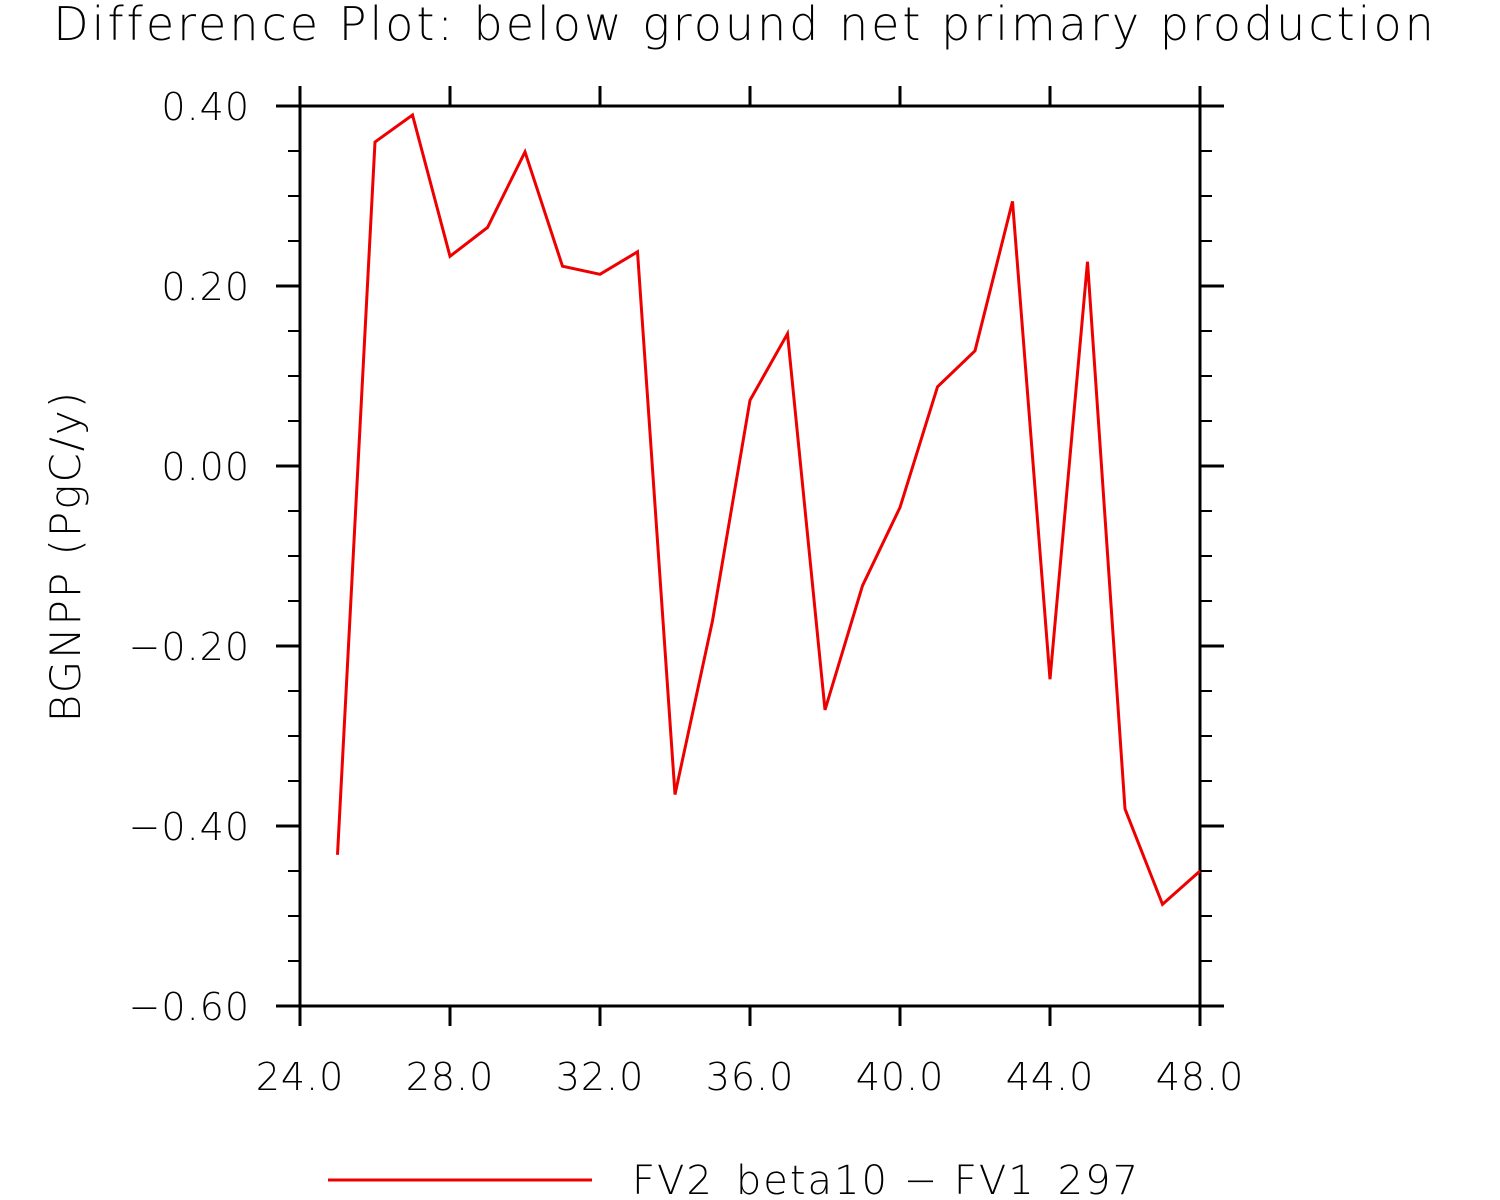 This screenshot has width=1500, height=1200. I want to click on x-tick-label: 36.0, so click(750, 1077).